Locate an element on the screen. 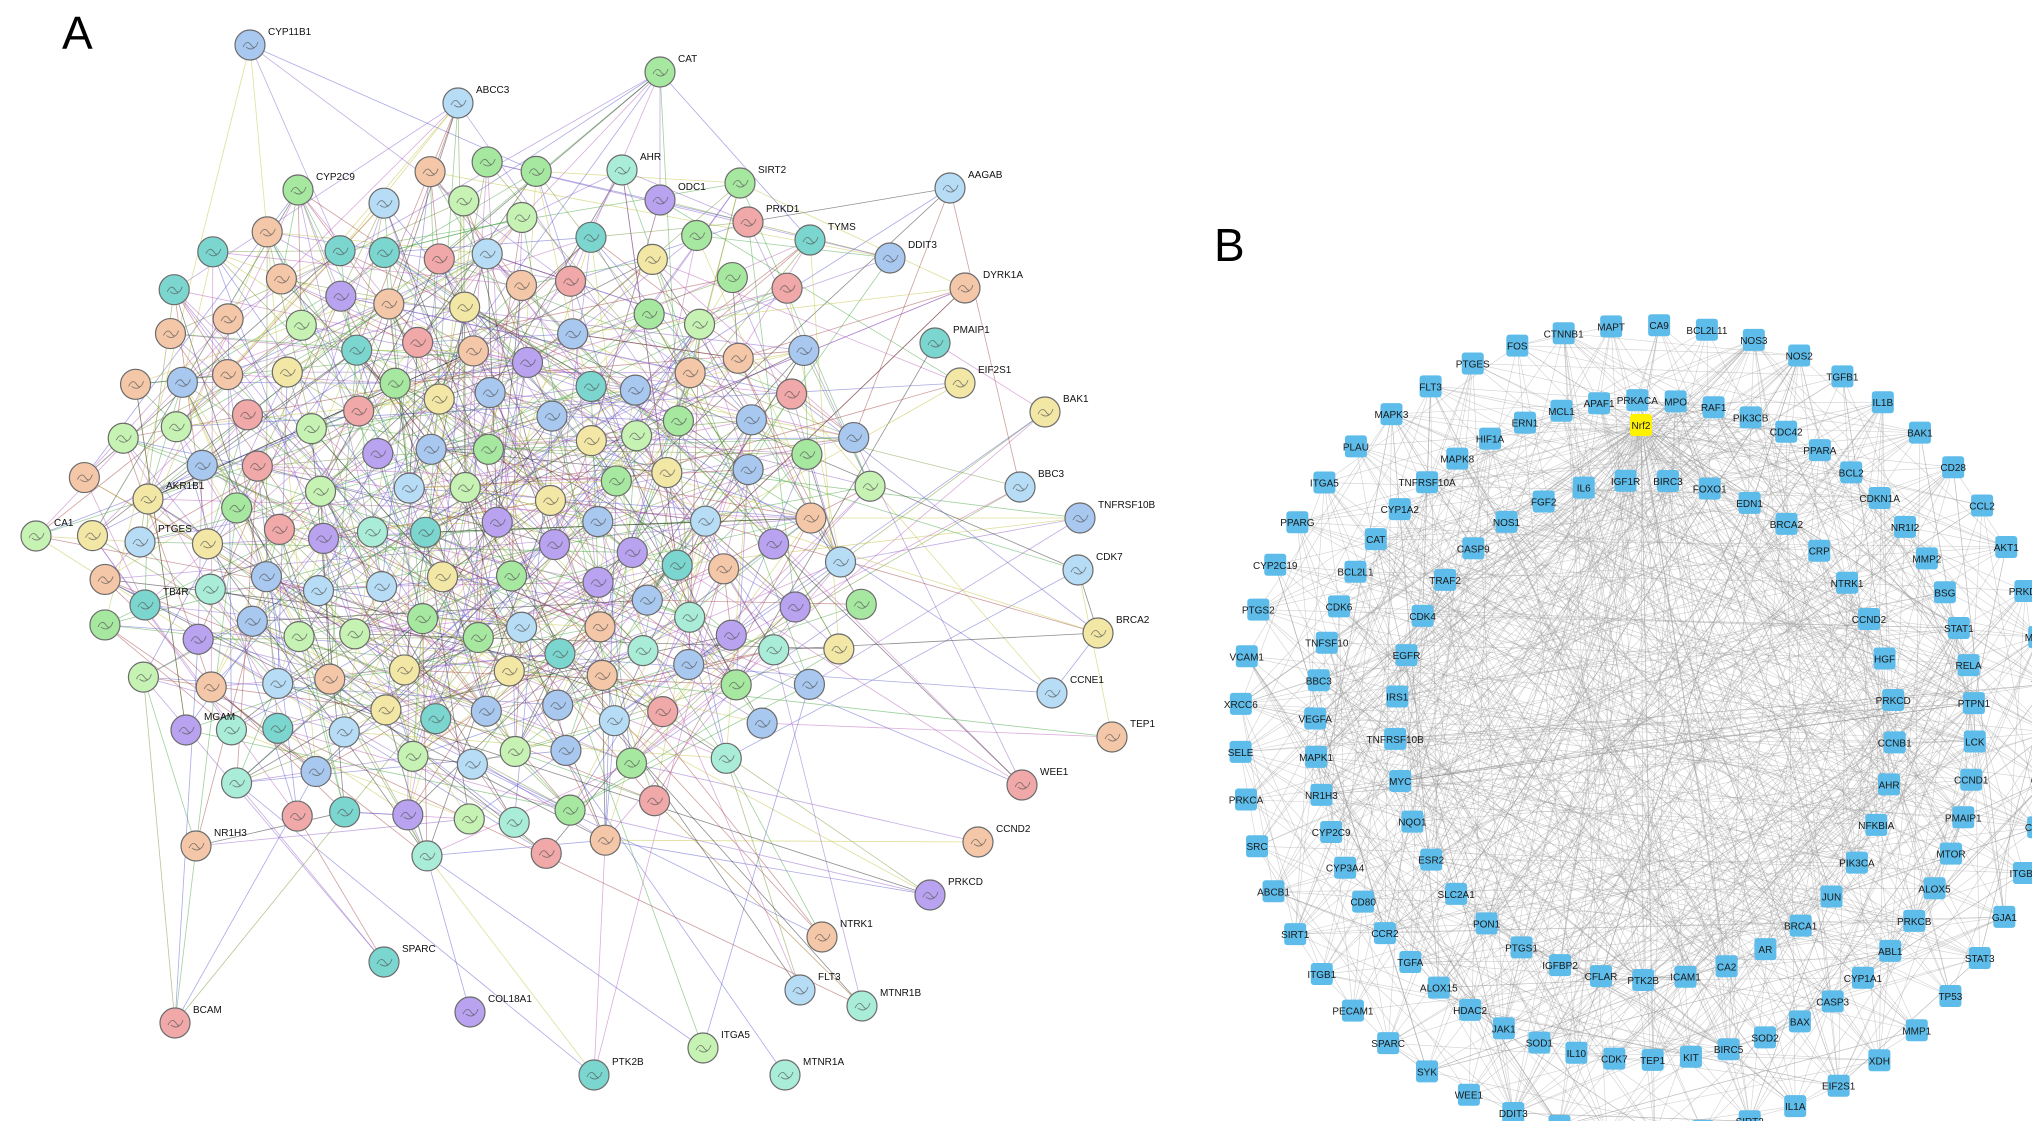 Image resolution: width=2032 pixels, height=1121 pixels. gene-node: KIT is located at coordinates (1690, 1056).